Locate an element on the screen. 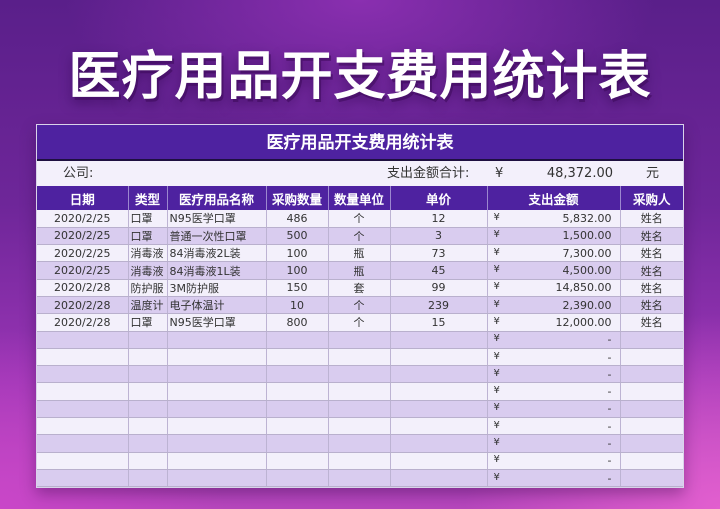 This screenshot has width=720, height=509. cell-price: 12 is located at coordinates (439, 219).